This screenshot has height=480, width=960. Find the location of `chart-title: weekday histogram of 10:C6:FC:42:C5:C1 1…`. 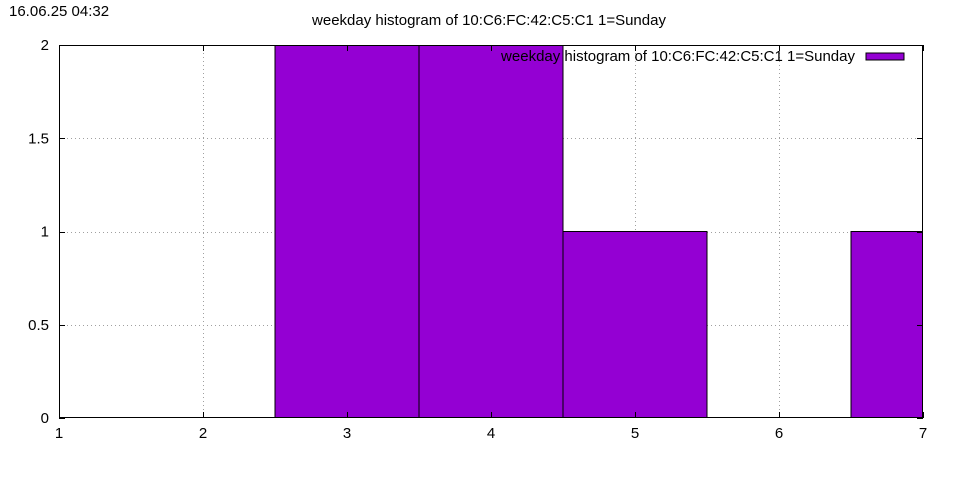

chart-title: weekday histogram of 10:C6:FC:42:C5:C1 1… is located at coordinates (489, 20).